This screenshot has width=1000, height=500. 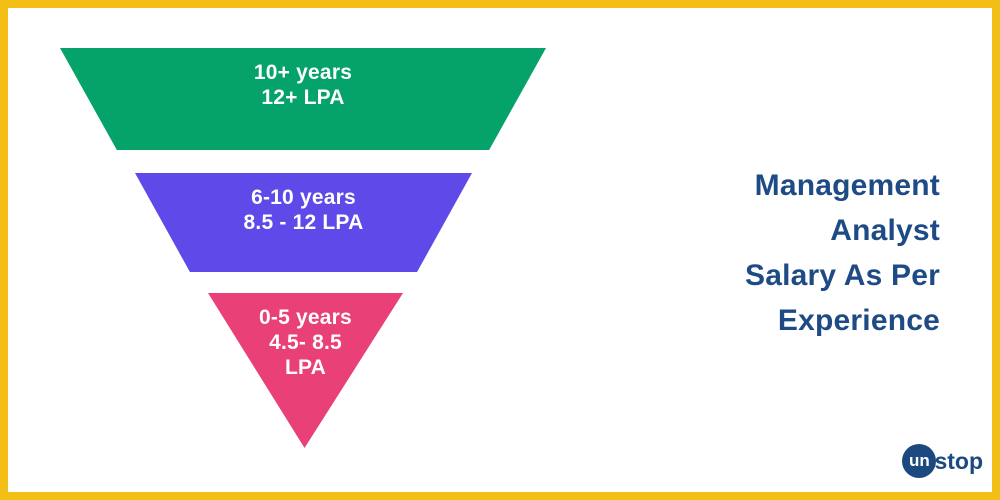 I want to click on funnel-level-0-5-years: 0-5 years 4.5- 8.5 LPA, so click(x=305, y=370).